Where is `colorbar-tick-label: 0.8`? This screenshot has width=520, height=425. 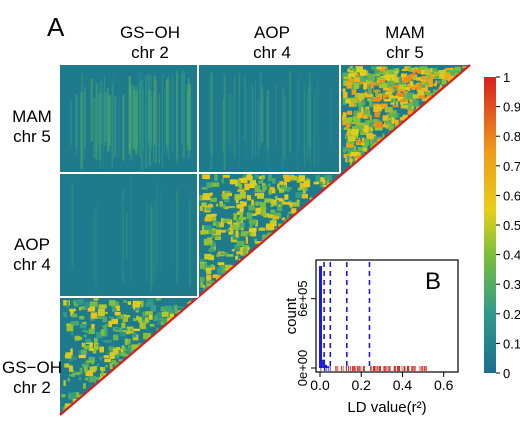 colorbar-tick-label: 0.8 is located at coordinates (511, 136).